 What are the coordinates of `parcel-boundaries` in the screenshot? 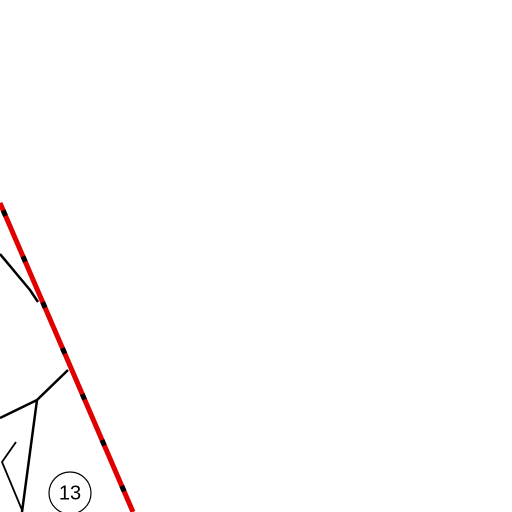 It's located at (34, 382).